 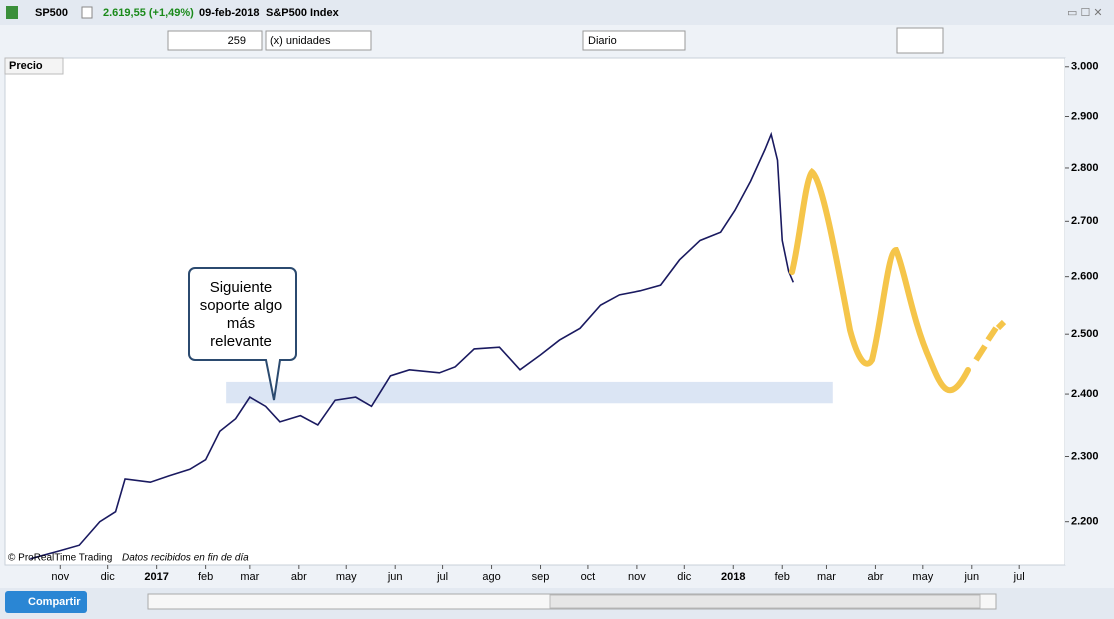 What do you see at coordinates (557, 12) in the screenshot?
I see `title-bar` at bounding box center [557, 12].